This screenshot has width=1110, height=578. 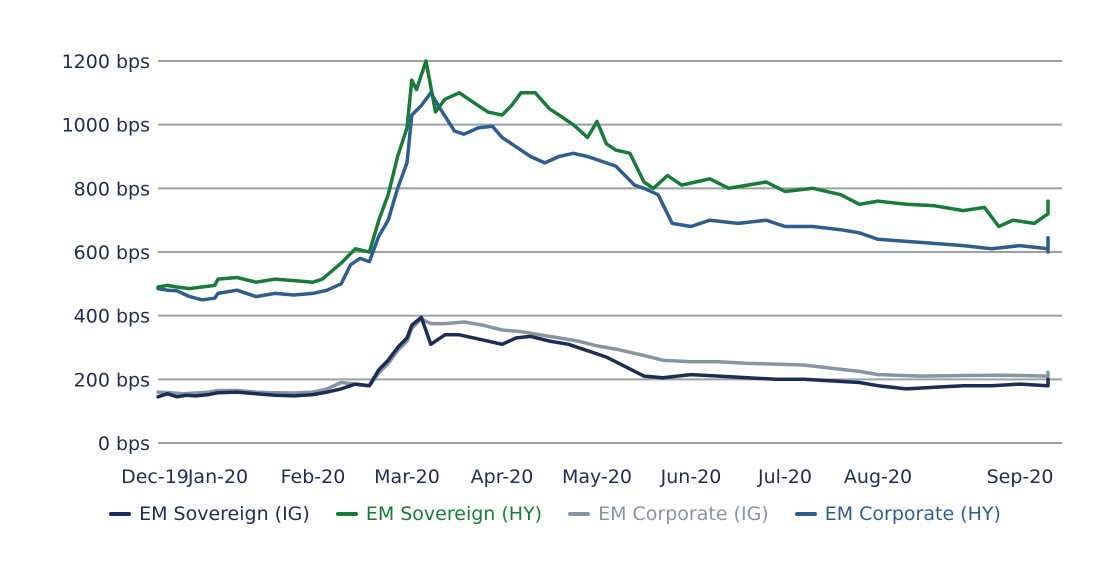 I want to click on legend-label: EM Sovereign (IG), so click(x=224, y=514).